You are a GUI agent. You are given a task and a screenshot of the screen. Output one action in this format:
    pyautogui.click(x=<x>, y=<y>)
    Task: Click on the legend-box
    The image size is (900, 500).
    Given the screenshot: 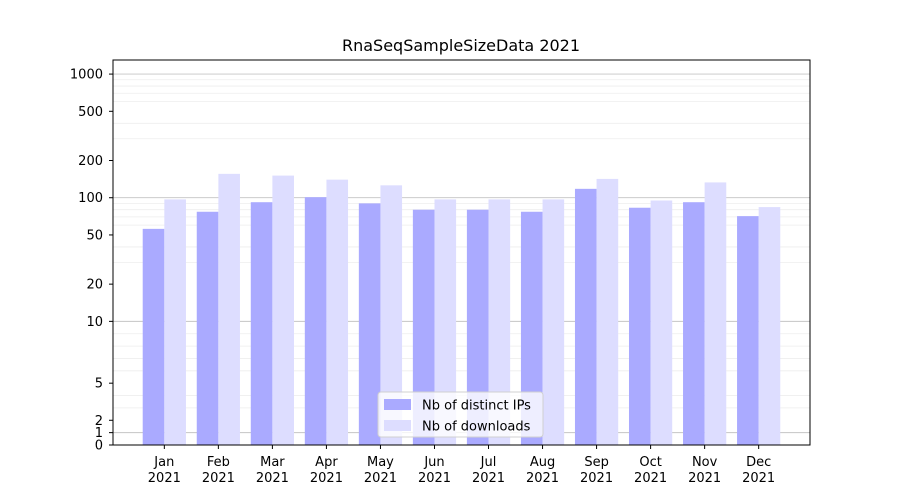 What is the action you would take?
    pyautogui.click(x=460, y=414)
    